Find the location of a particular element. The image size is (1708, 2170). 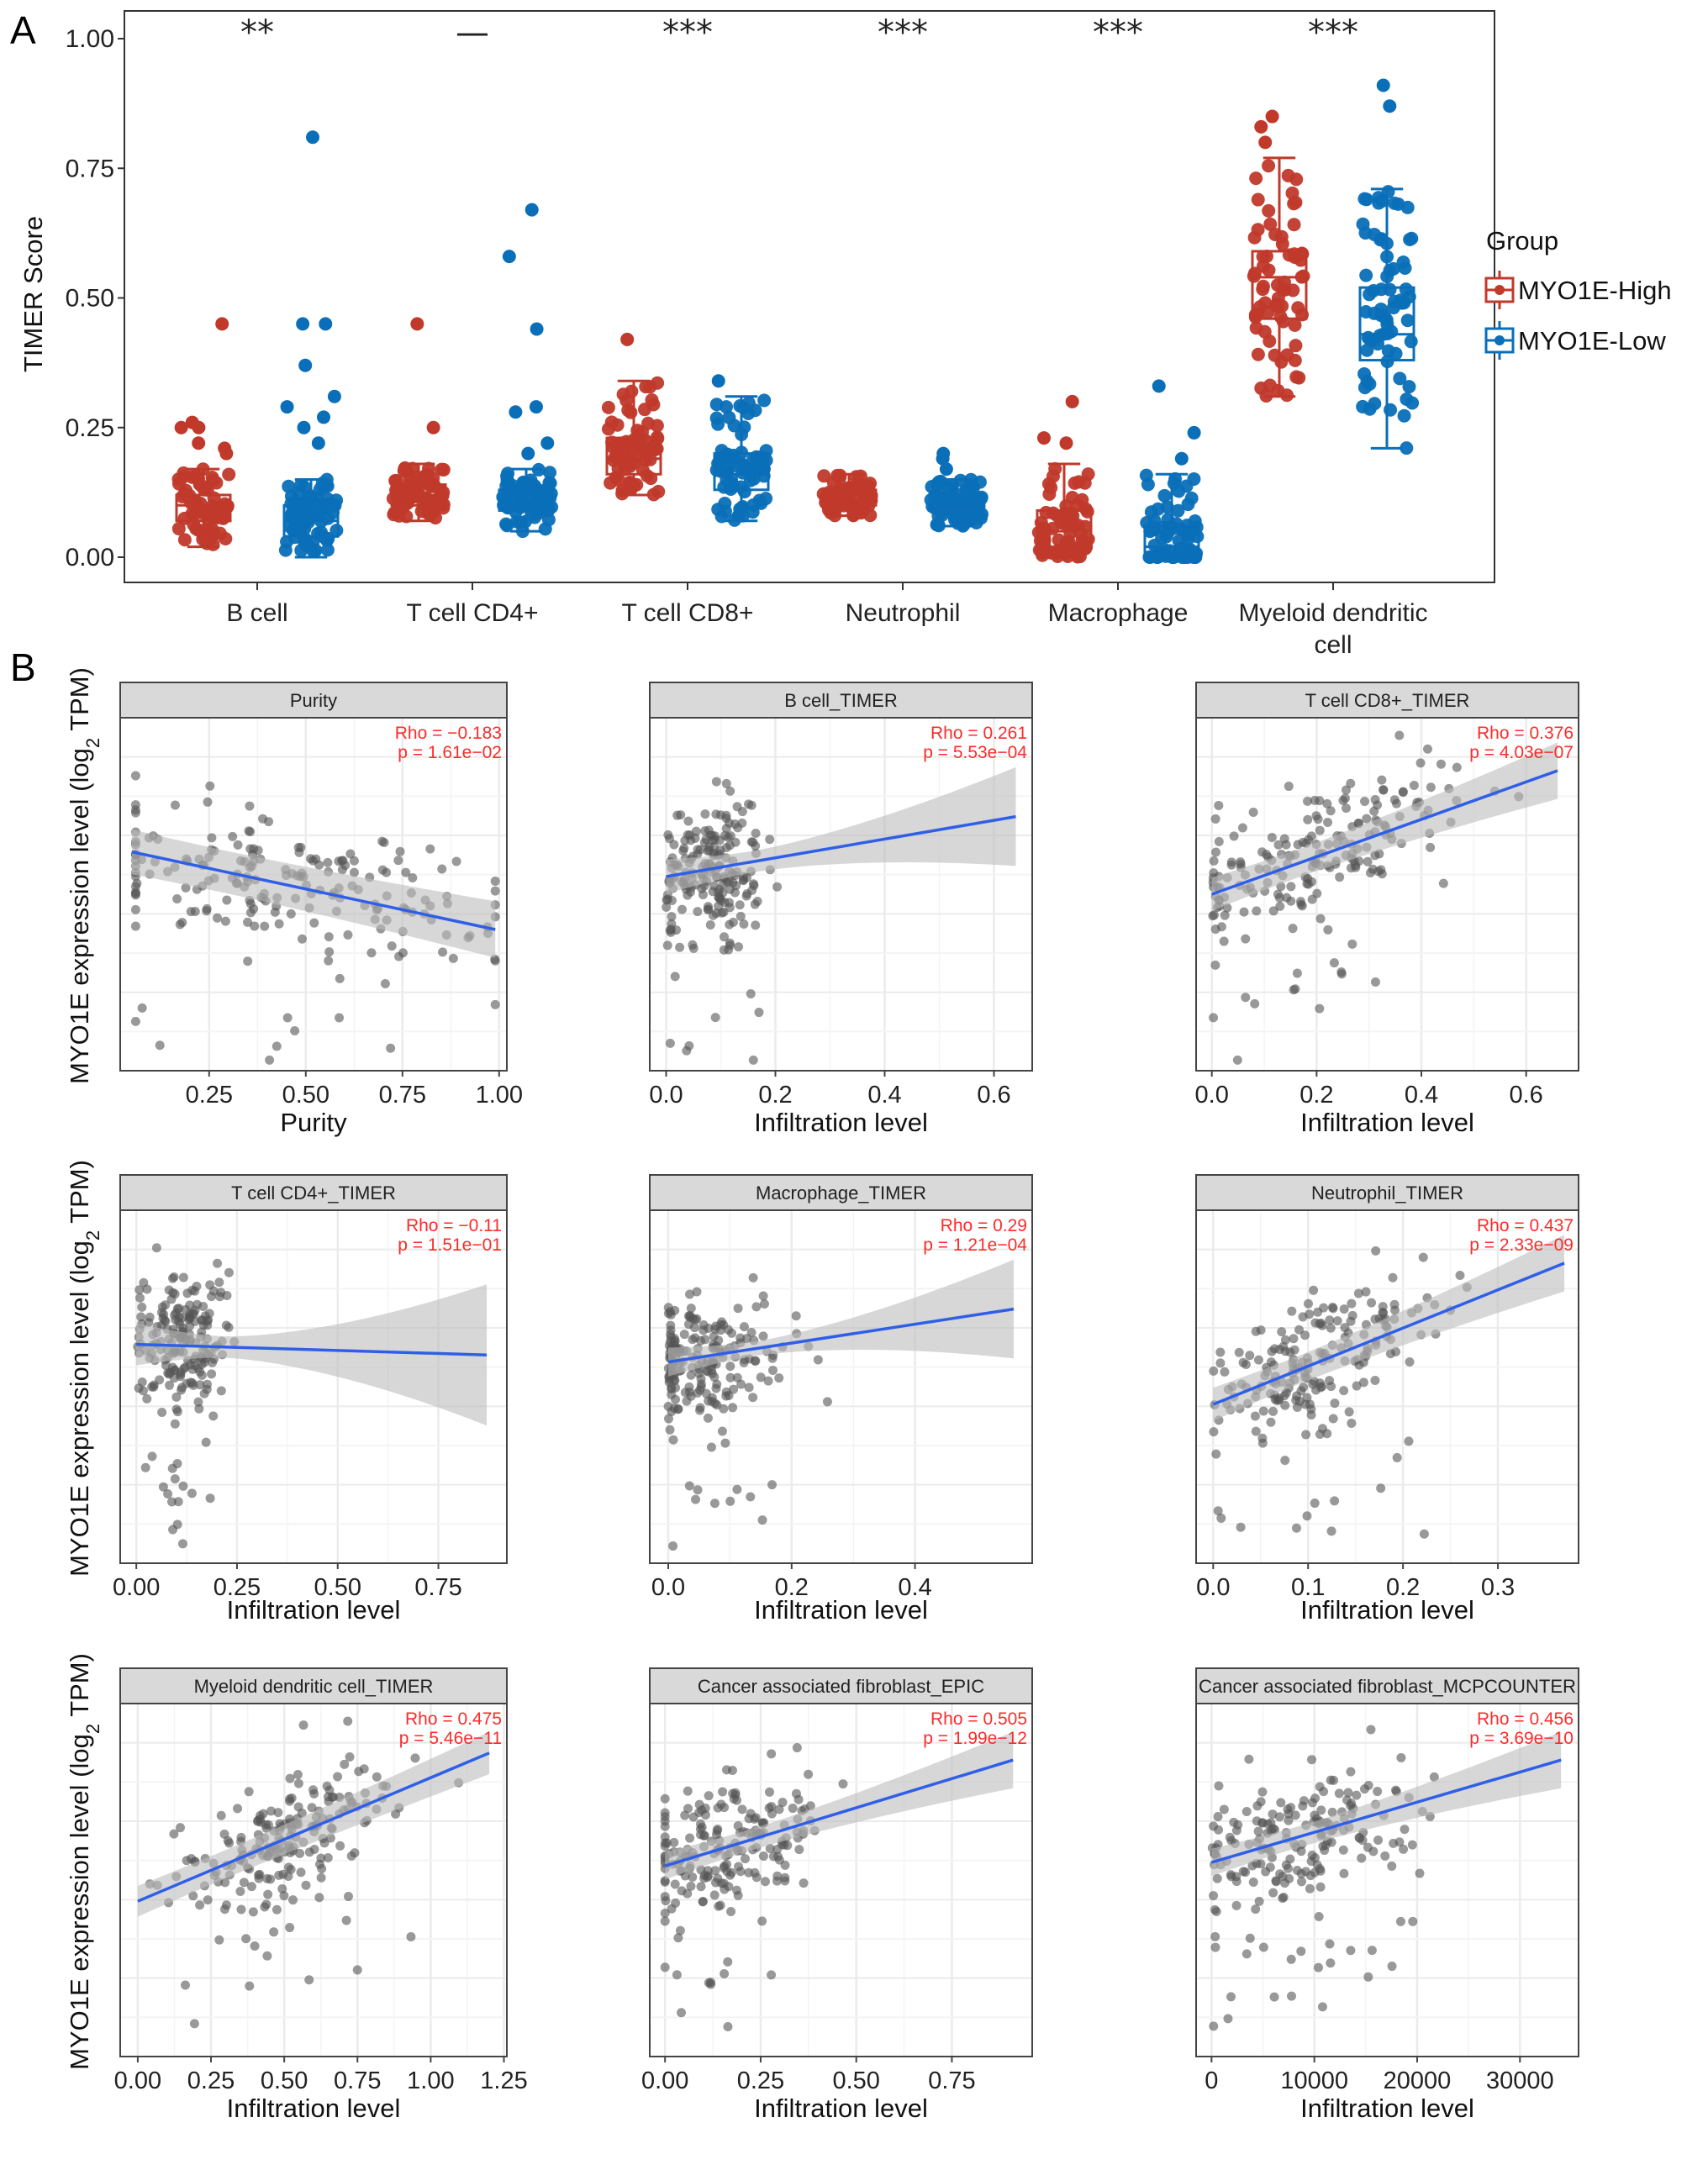

x-tick-label: 0.6 is located at coordinates (1526, 1095).